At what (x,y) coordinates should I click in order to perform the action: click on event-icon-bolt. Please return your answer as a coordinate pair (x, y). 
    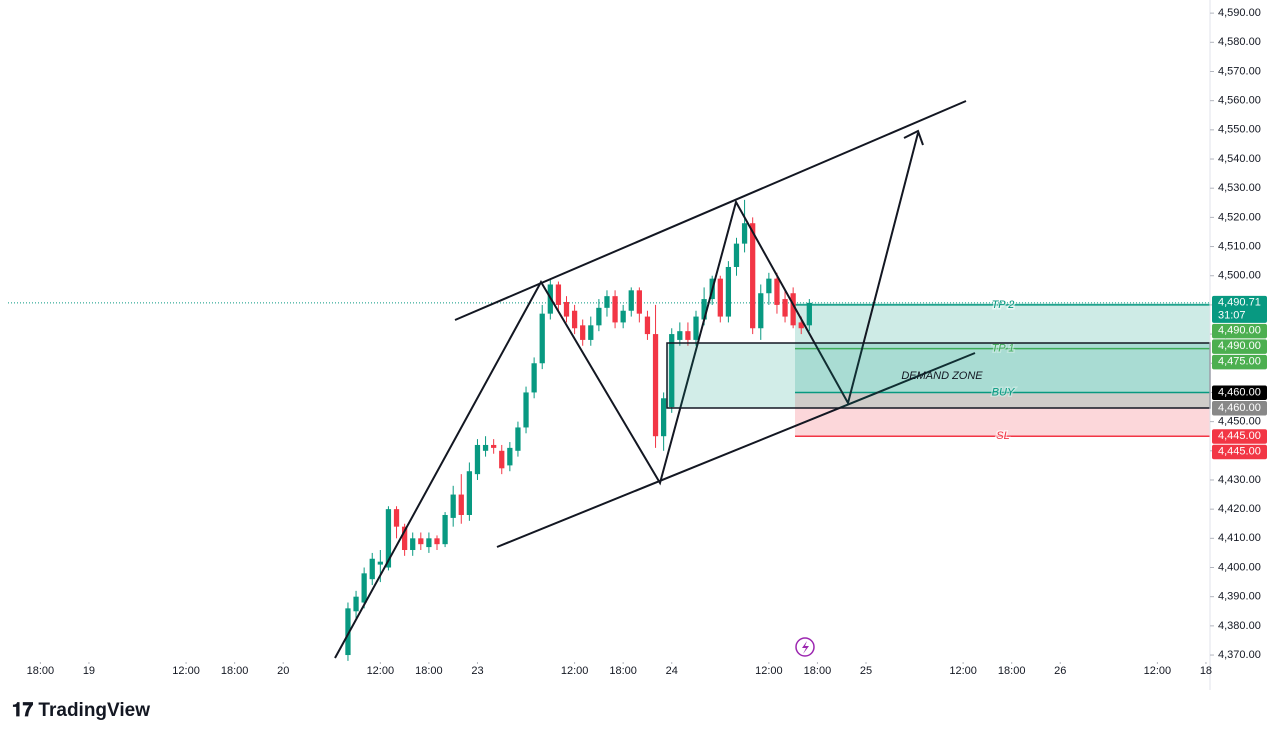
    Looking at the image, I should click on (805, 647).